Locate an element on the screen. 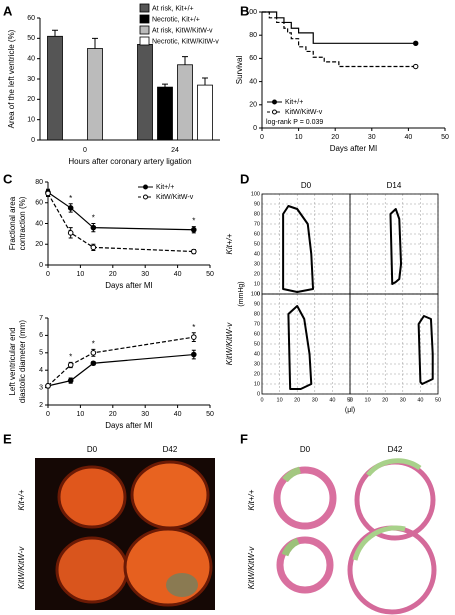  y-tick-label: 3 is located at coordinates (41, 387).